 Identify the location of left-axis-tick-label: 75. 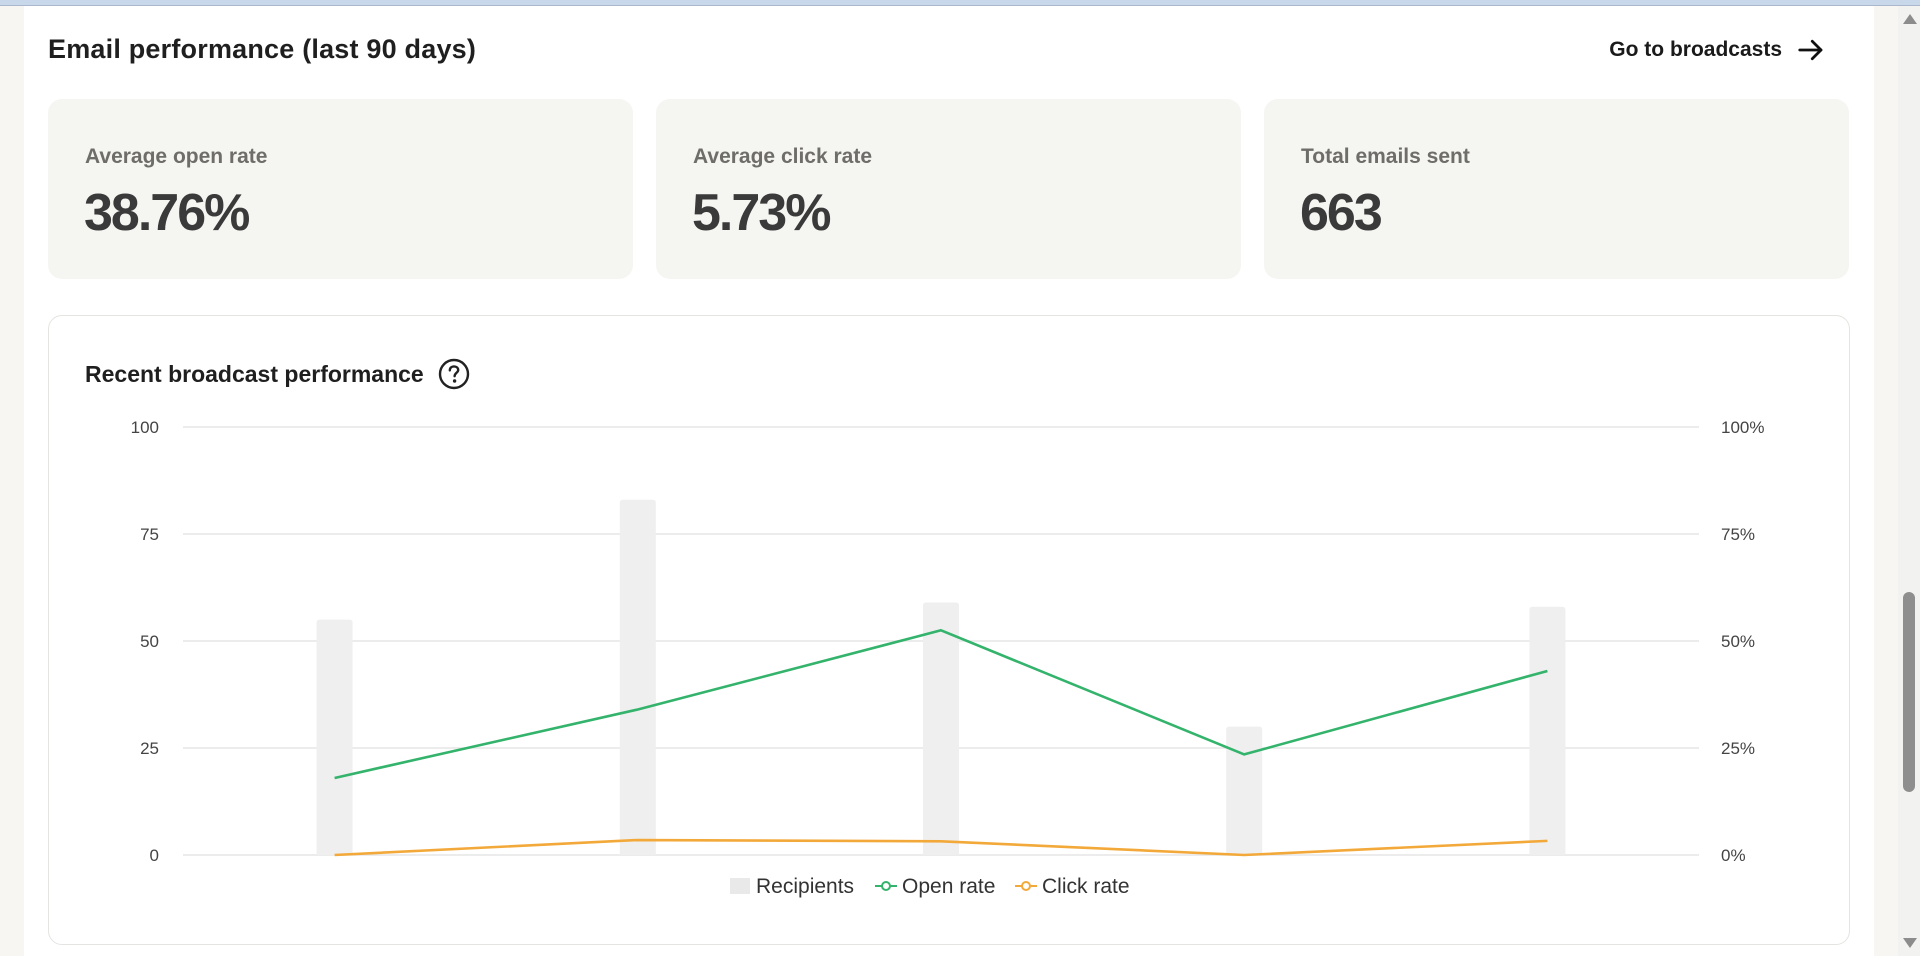
(149, 534).